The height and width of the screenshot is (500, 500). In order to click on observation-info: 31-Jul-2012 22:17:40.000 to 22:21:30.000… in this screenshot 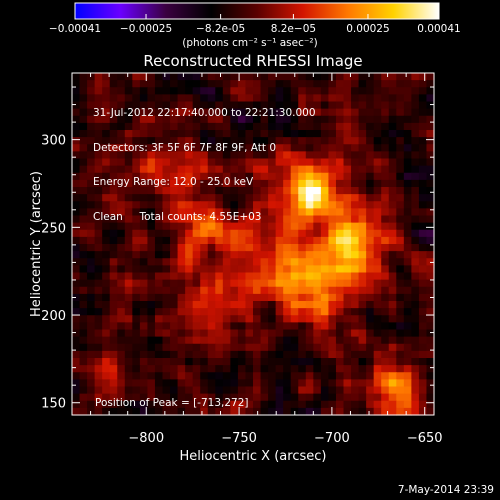, I will do `click(204, 160)`.